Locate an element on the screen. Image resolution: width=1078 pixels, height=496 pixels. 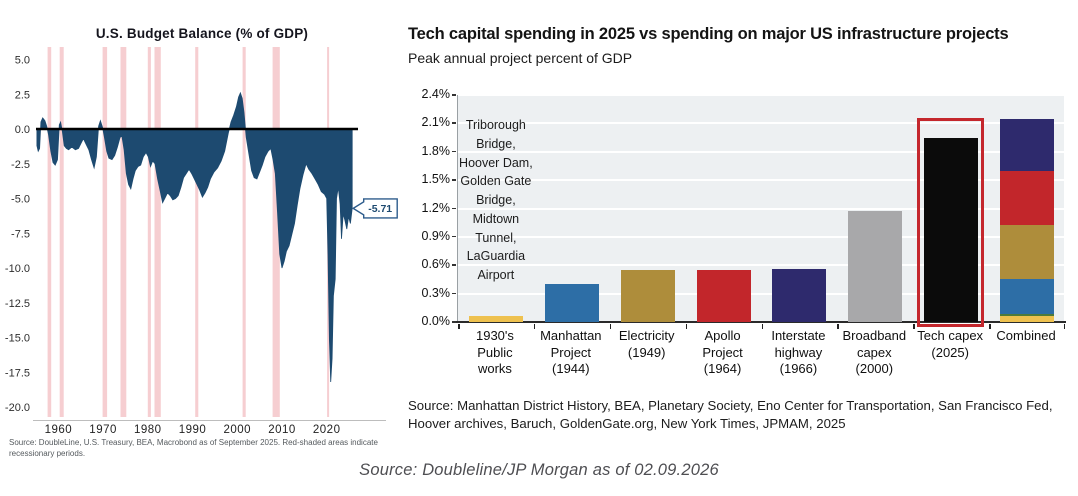
bar-manhattan-project-1944 is located at coordinates (571, 303).